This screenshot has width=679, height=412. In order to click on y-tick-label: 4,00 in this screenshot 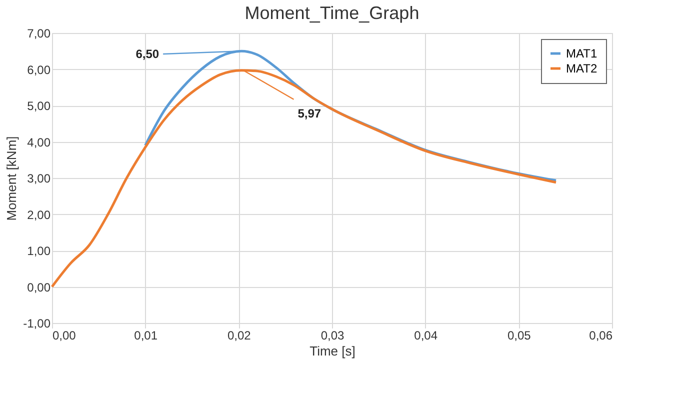, I will do `click(39, 142)`.